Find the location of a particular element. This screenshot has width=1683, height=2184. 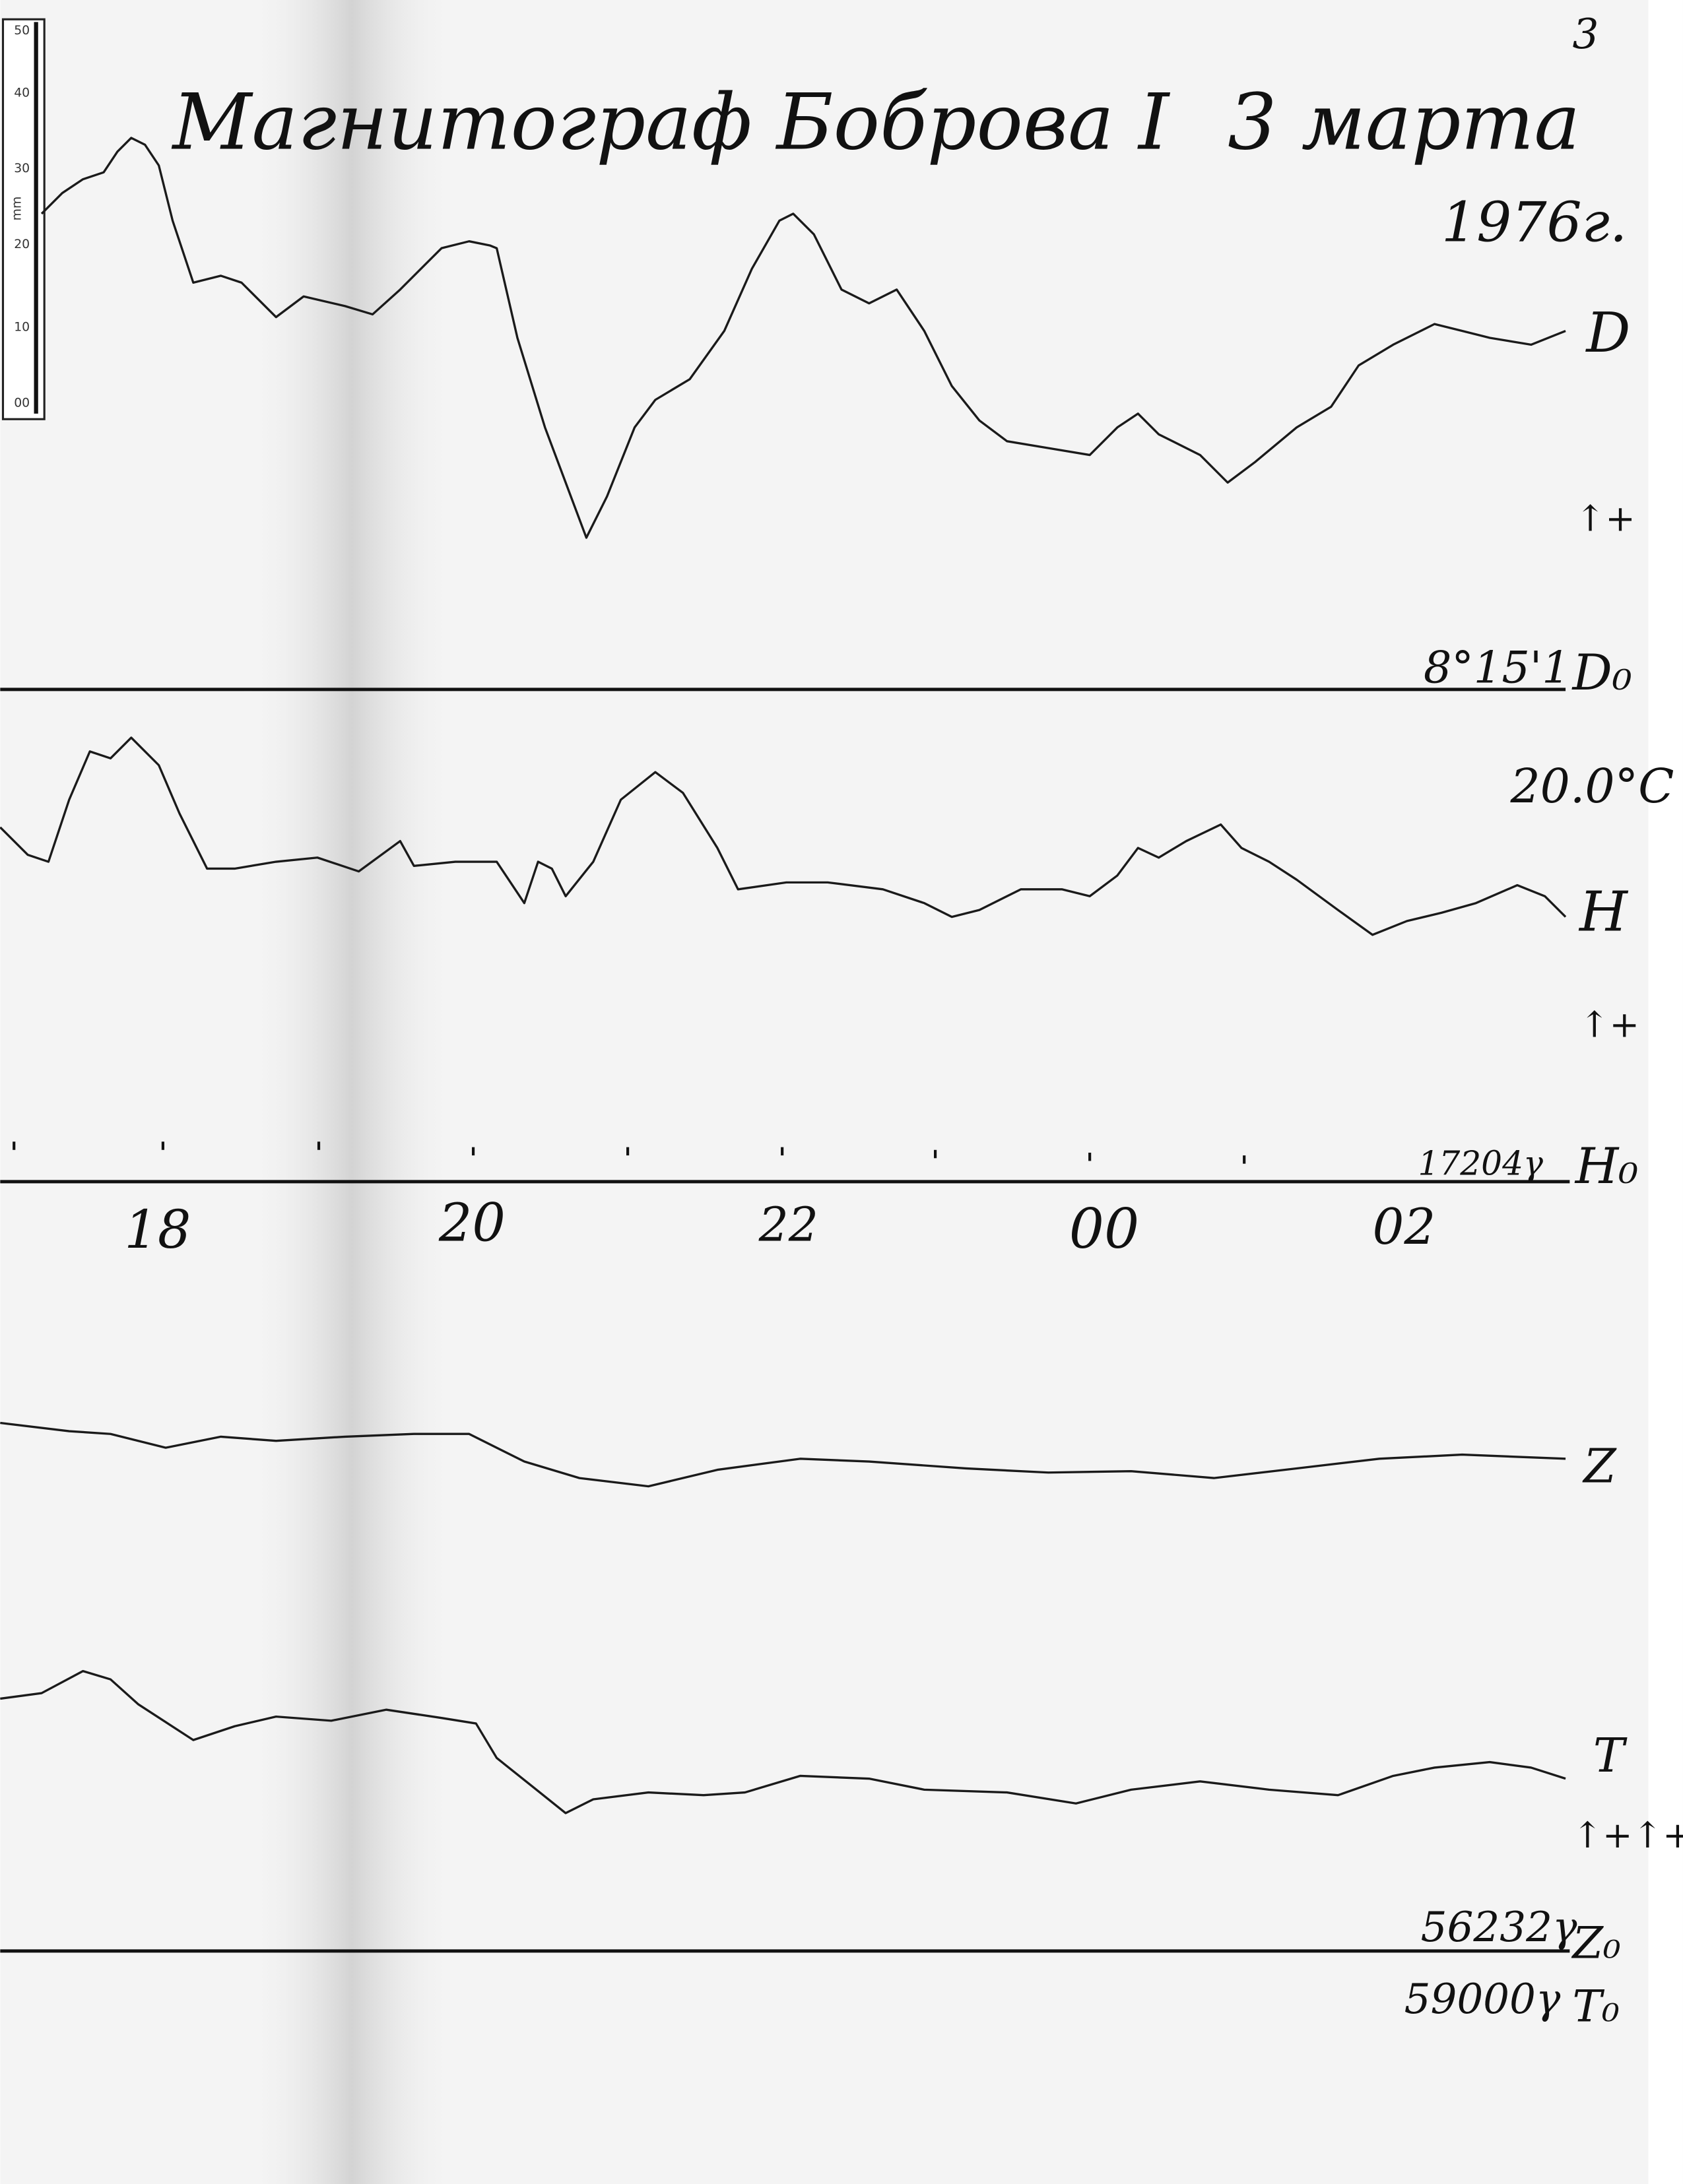

ruler-label: 00 is located at coordinates (22, 403).